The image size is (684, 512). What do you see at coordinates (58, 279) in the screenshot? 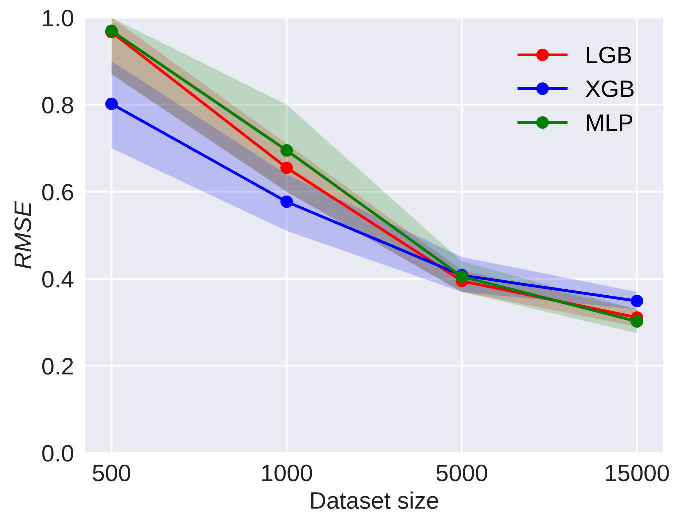
I see `y-tick-label: 0.4` at bounding box center [58, 279].